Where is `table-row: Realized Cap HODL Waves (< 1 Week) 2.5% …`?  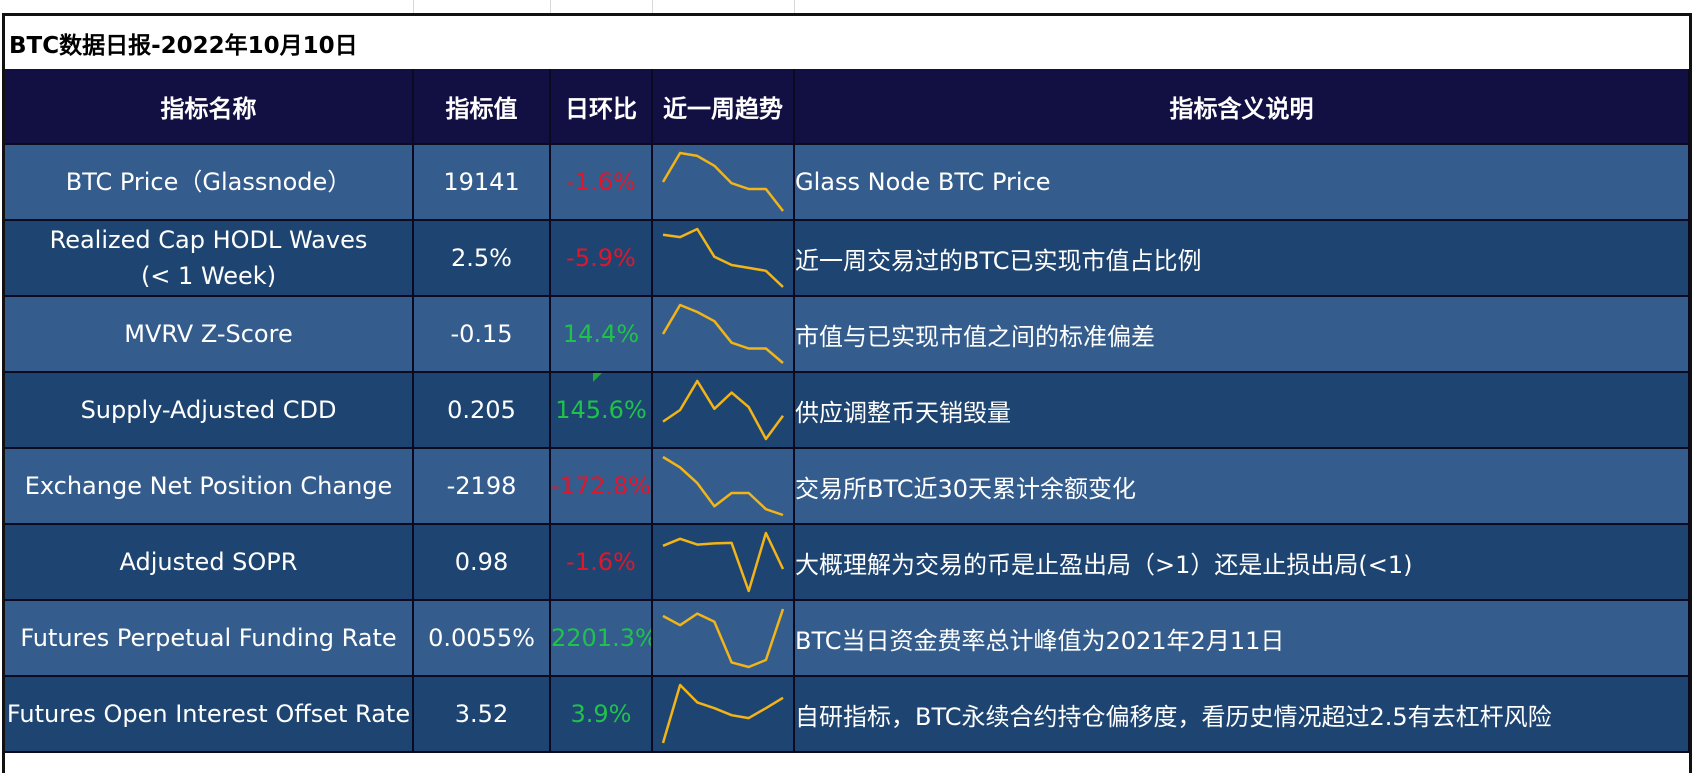 table-row: Realized Cap HODL Waves (< 1 Week) 2.5% … is located at coordinates (847, 258).